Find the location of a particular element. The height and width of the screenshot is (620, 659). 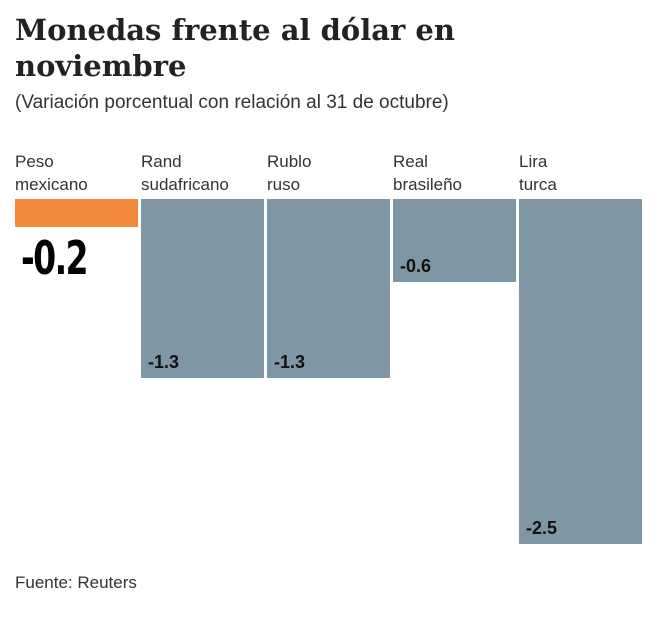

x-tick-label: Rand sudafricano is located at coordinates (185, 173).